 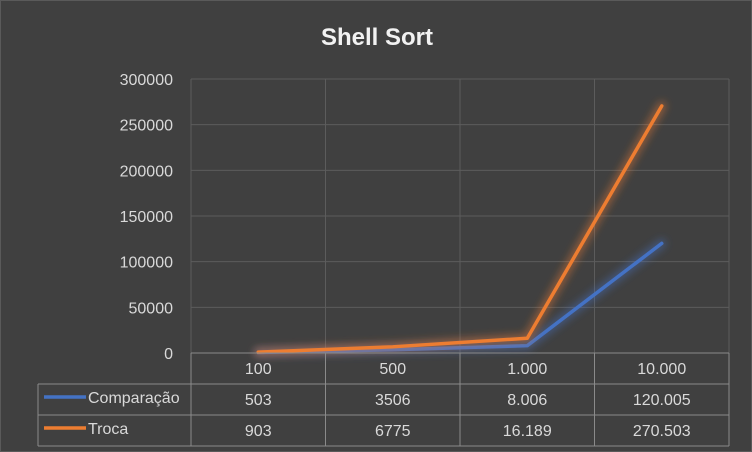 What do you see at coordinates (151, 308) in the screenshot?
I see `y-tick-label: 50000` at bounding box center [151, 308].